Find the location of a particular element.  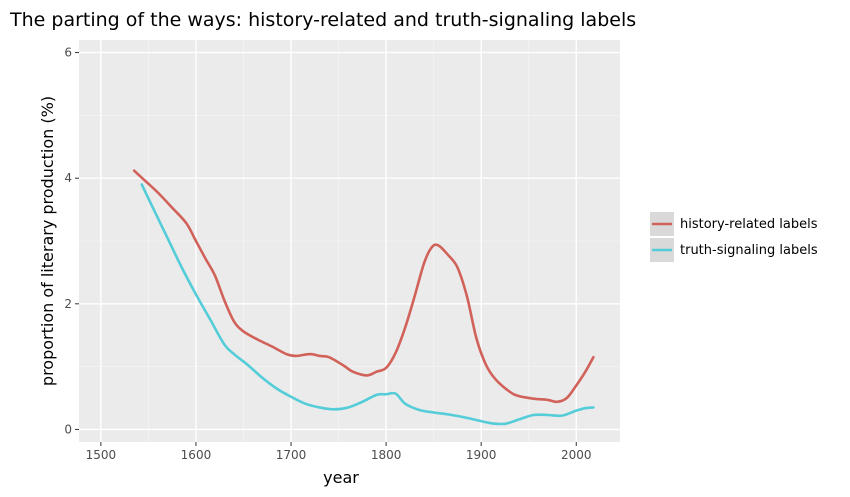

x-axis-title: year is located at coordinates (341, 477).